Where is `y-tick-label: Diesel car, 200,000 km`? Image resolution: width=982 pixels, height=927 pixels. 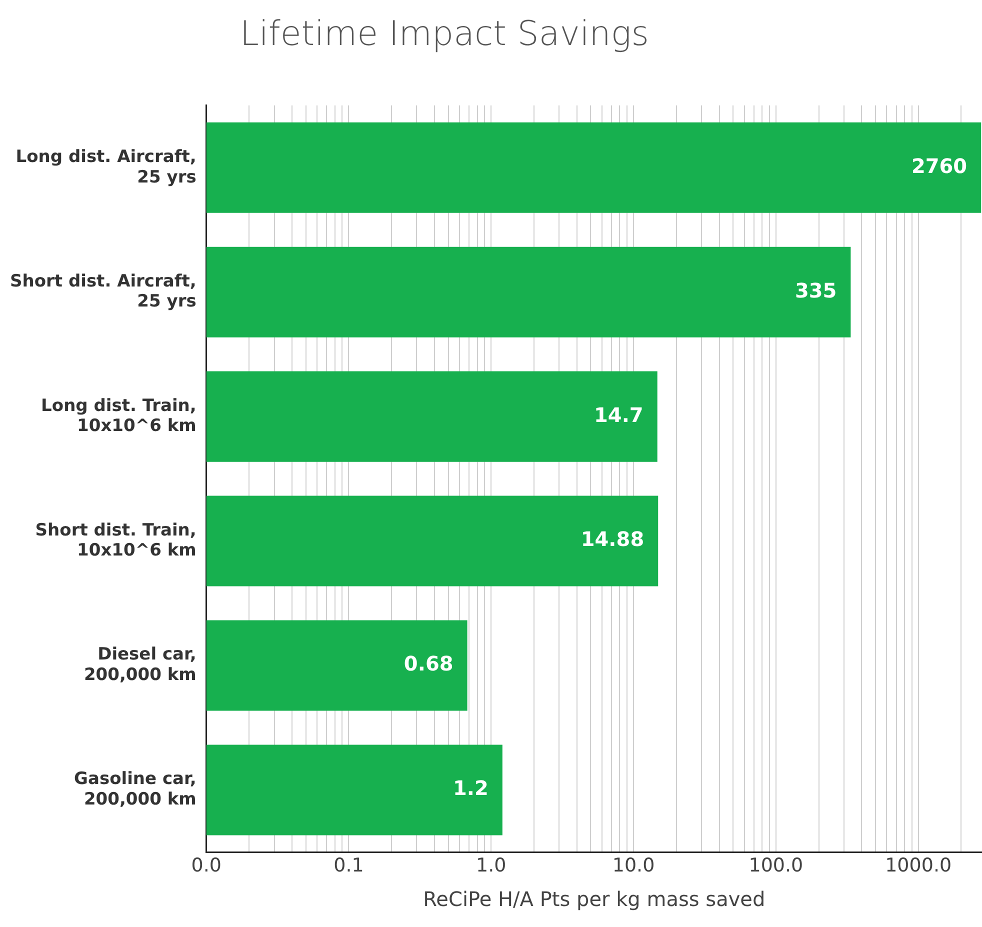 y-tick-label: Diesel car, 200,000 km is located at coordinates (140, 665).